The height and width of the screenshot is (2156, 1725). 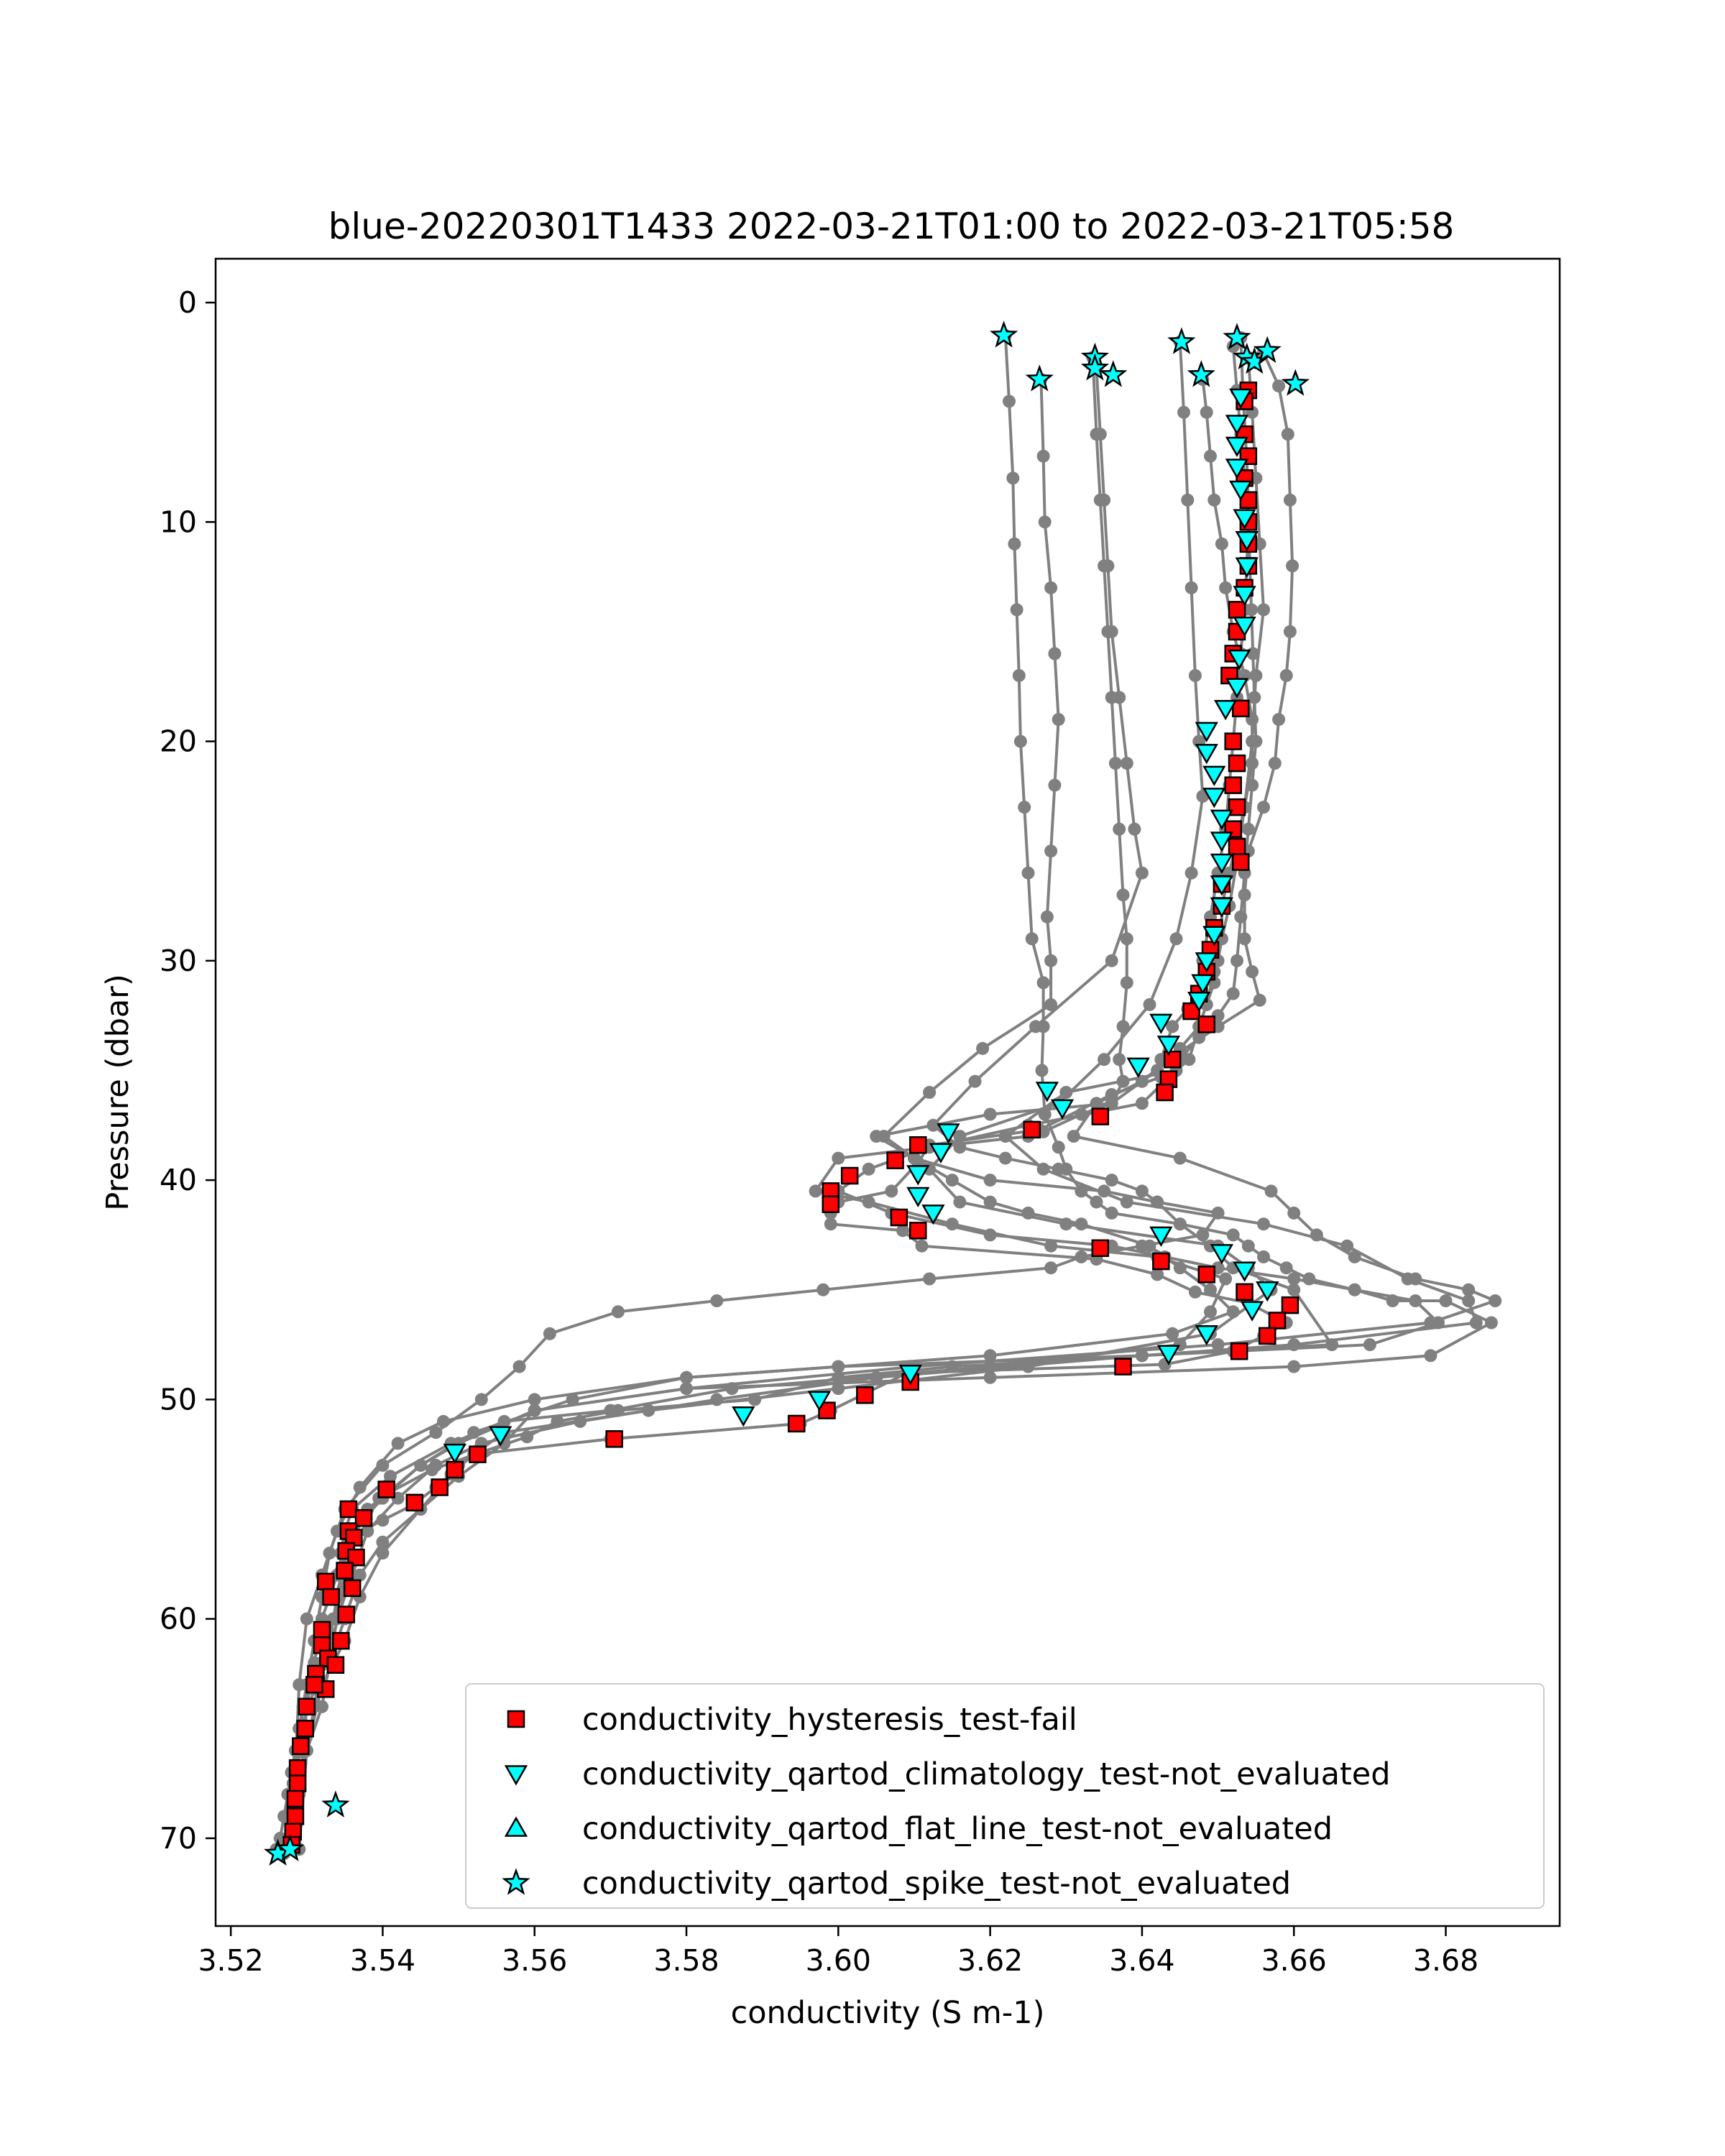 I want to click on y-tick-label: 20, so click(x=178, y=741).